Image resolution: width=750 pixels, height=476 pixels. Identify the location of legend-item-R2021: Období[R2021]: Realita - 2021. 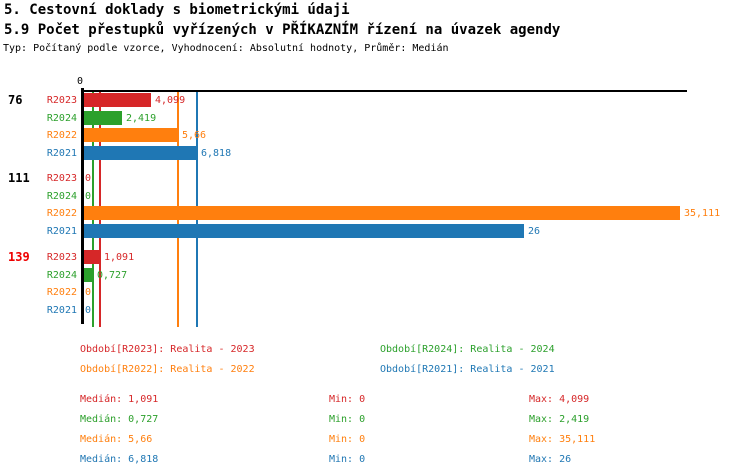
(467, 369).